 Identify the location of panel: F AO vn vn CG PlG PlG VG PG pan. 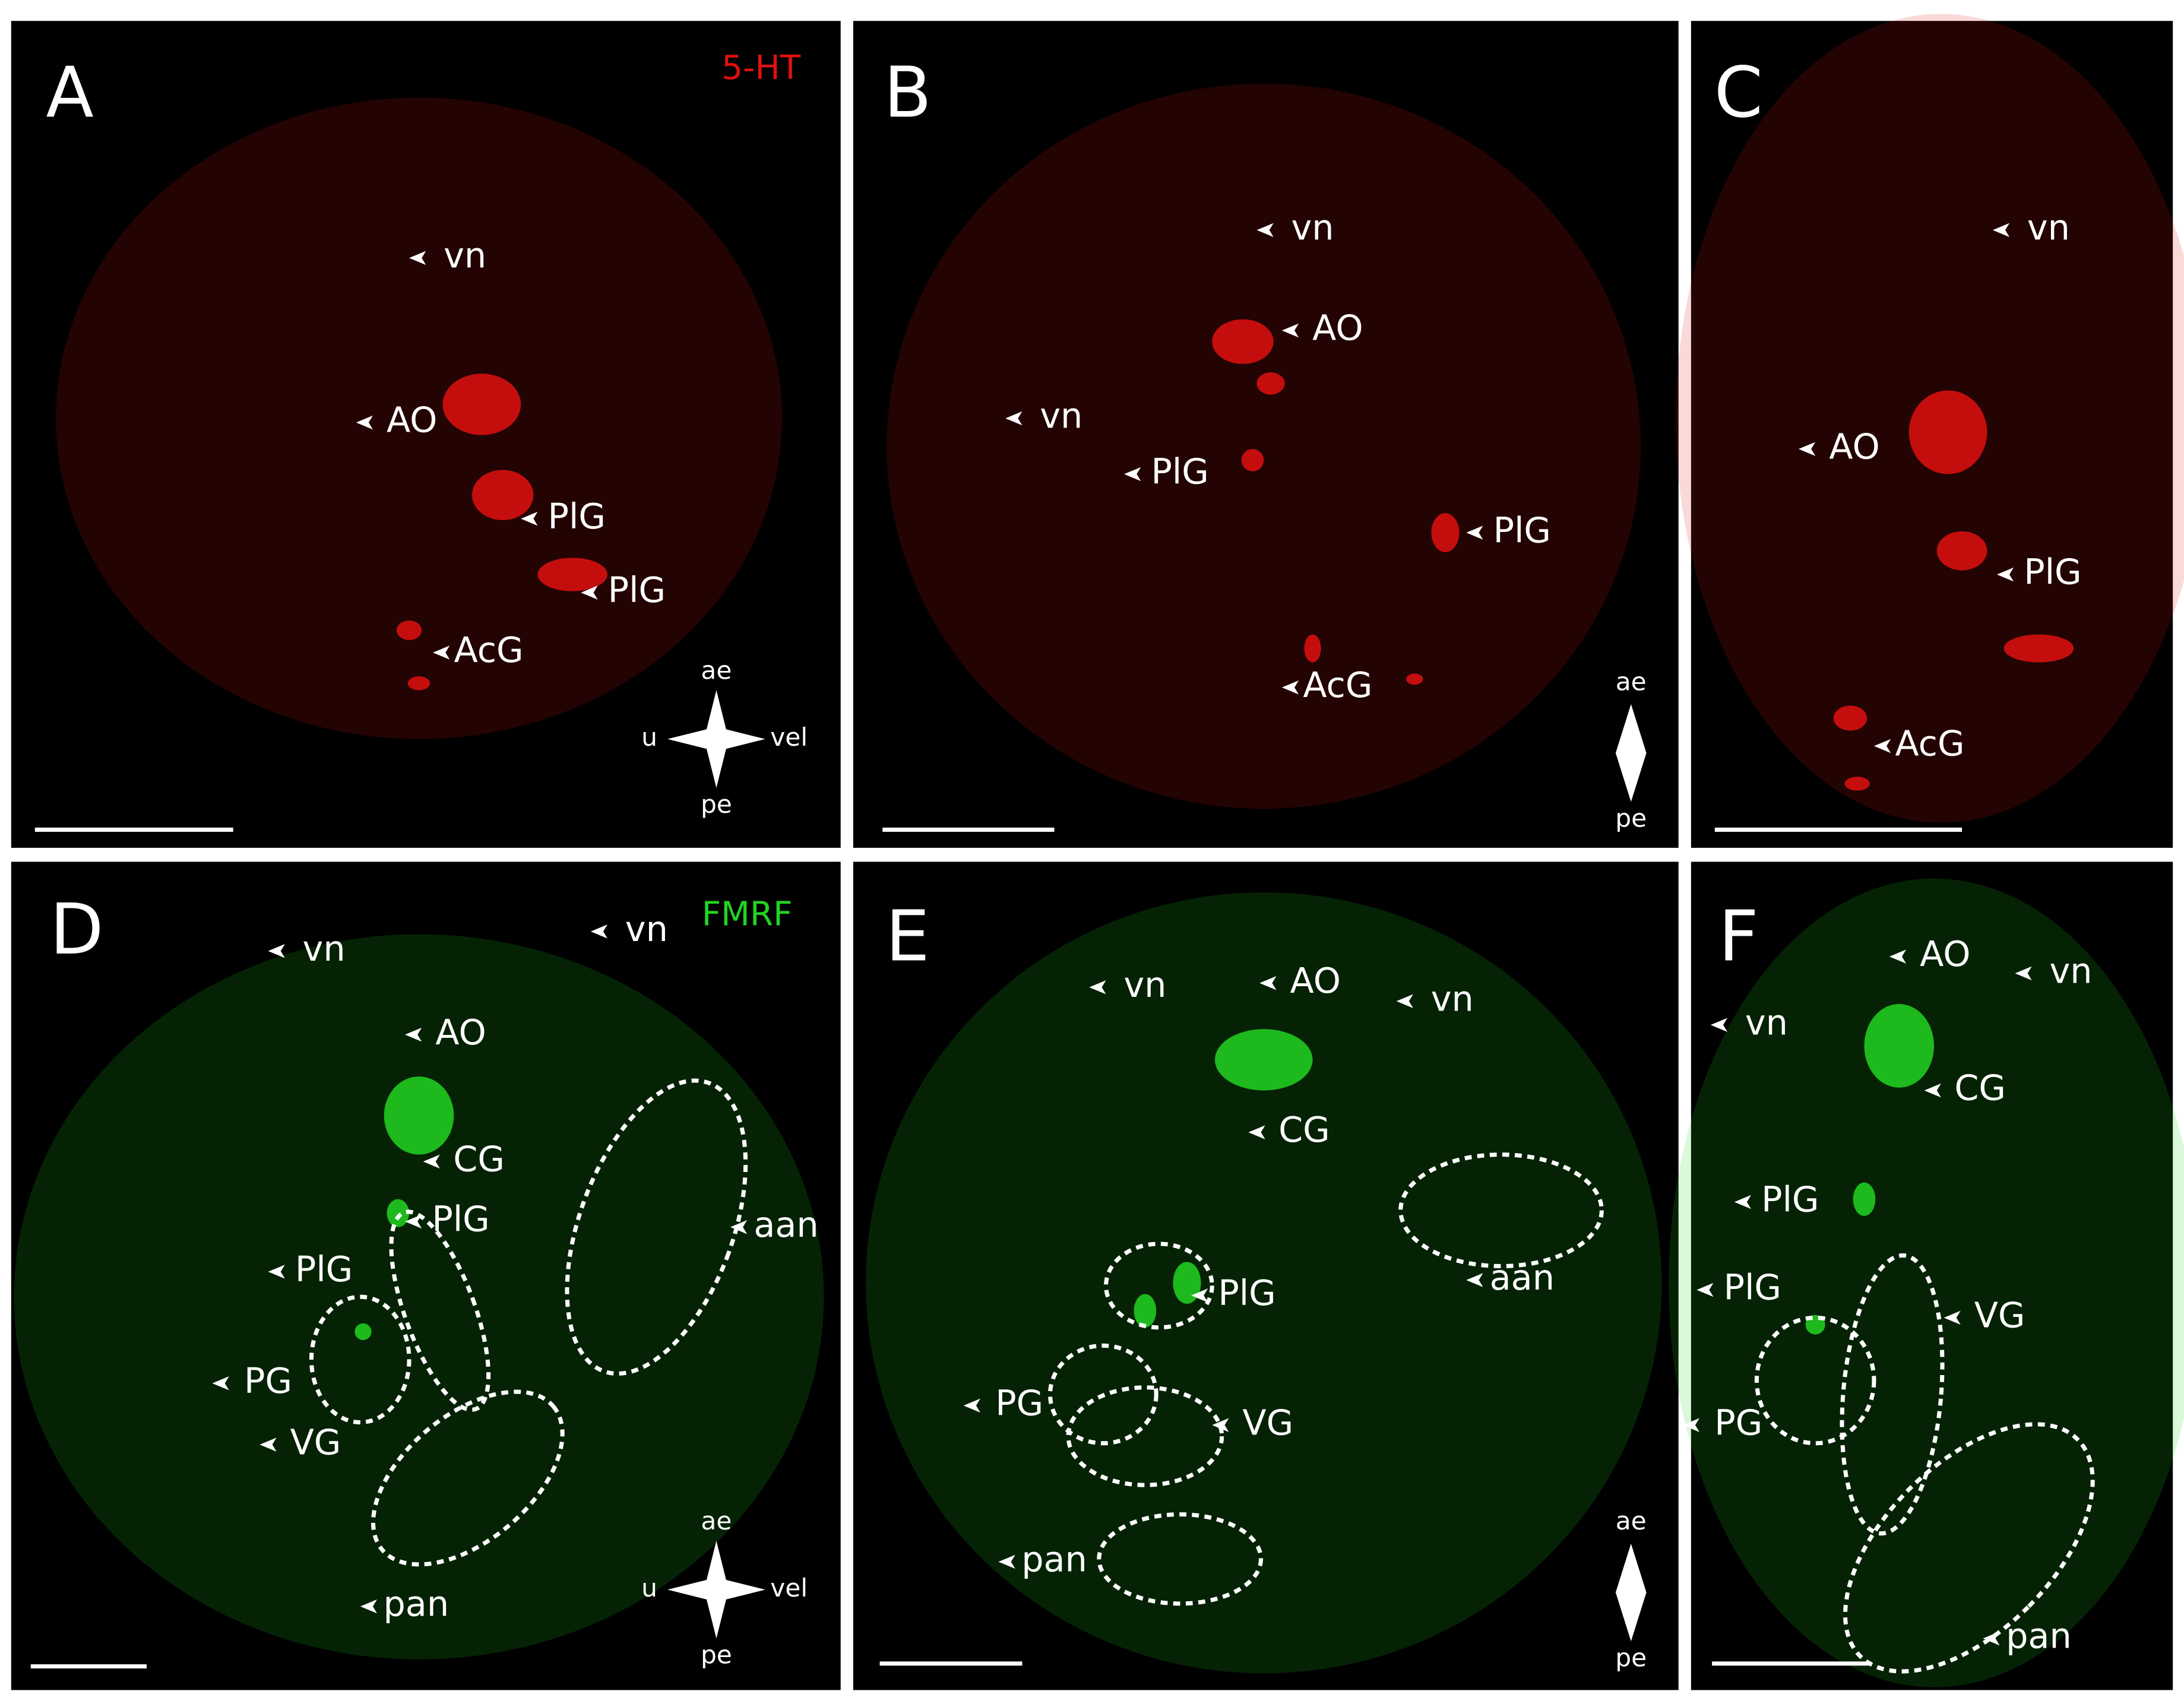
(1926, 1276).